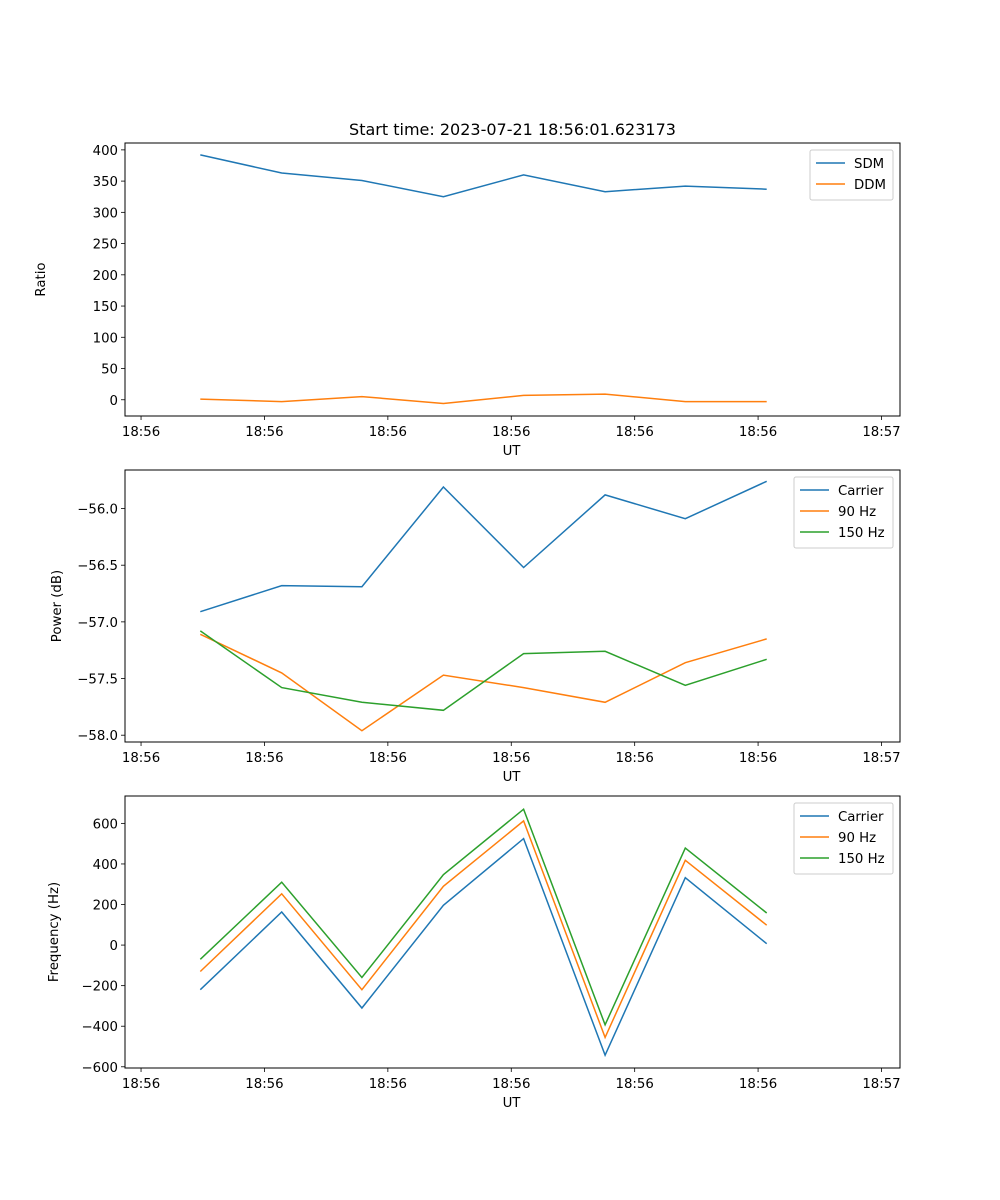 This screenshot has height=1200, width=1000. Describe the element at coordinates (97, 680) in the screenshot. I see `y-tick-label: −57.5` at that location.